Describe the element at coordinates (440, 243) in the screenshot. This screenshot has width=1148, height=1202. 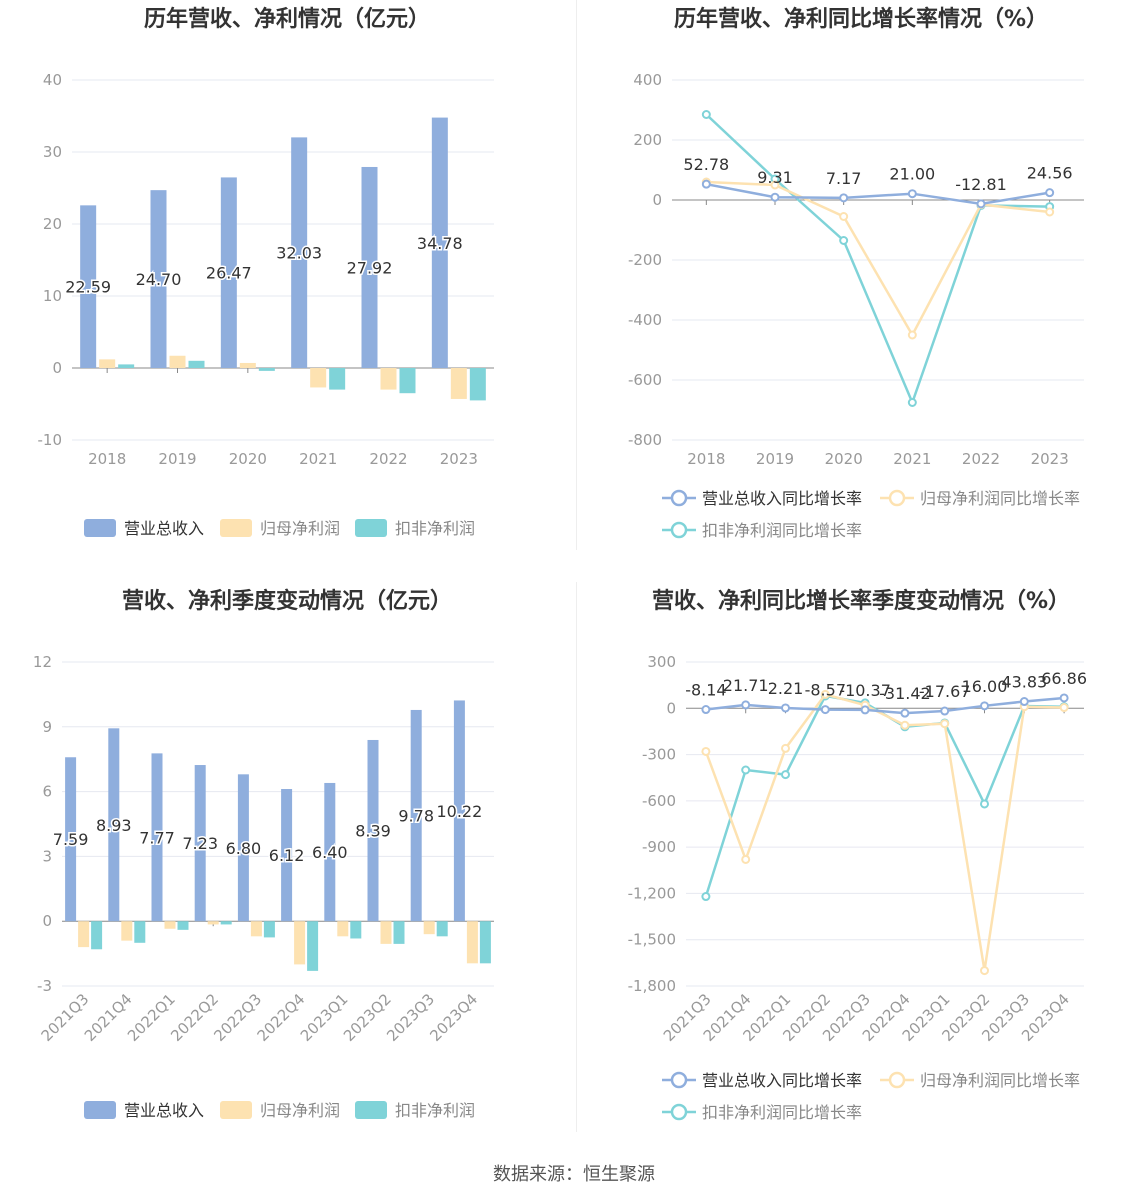
I see `data-label: 34.78` at that location.